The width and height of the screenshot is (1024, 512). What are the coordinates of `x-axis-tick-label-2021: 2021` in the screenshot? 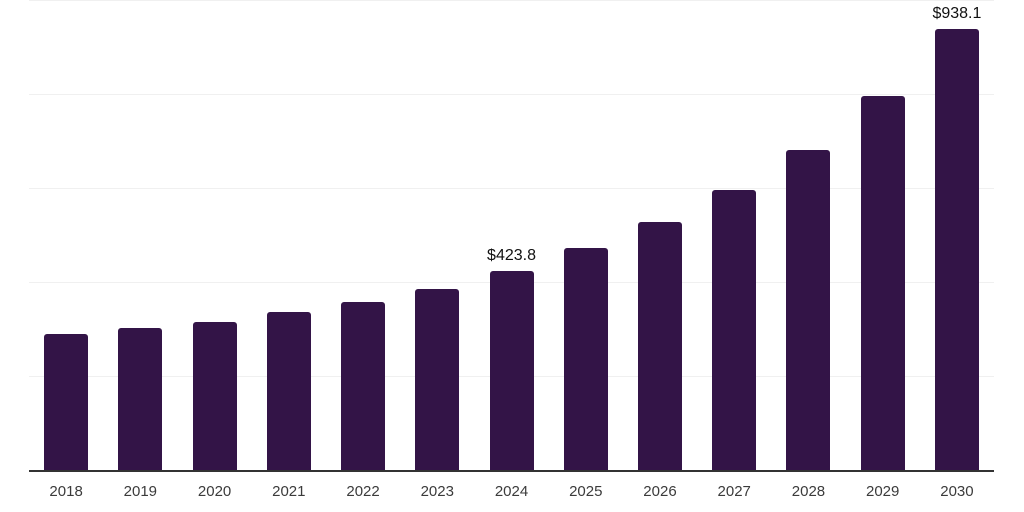 It's located at (289, 491).